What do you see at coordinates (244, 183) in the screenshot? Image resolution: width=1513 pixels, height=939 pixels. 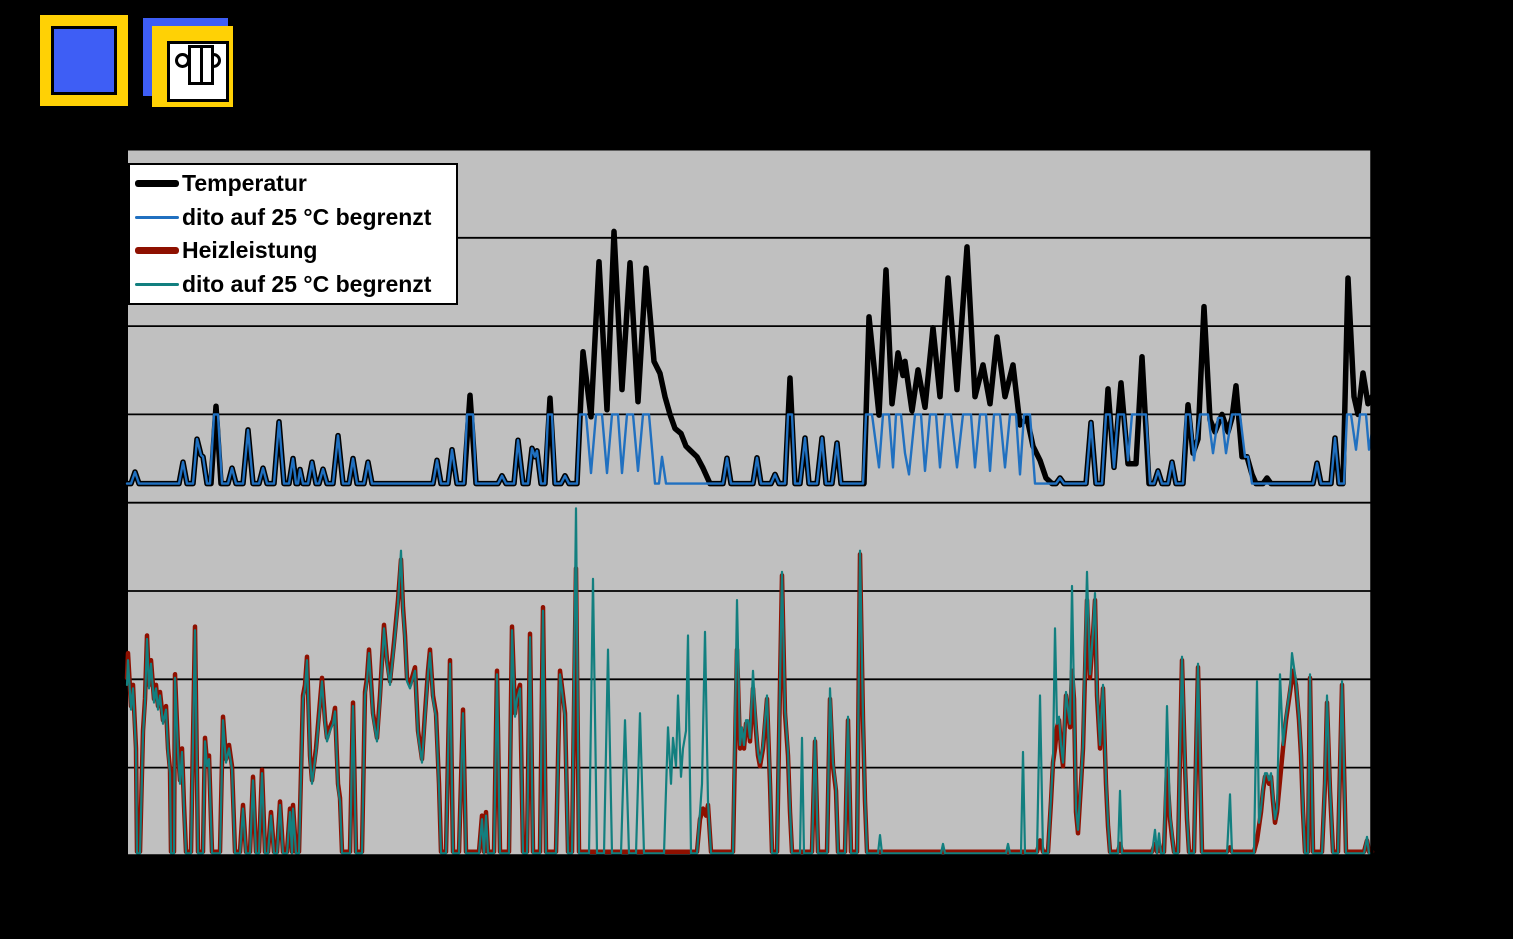 I see `legend-item-label: Temperatur` at bounding box center [244, 183].